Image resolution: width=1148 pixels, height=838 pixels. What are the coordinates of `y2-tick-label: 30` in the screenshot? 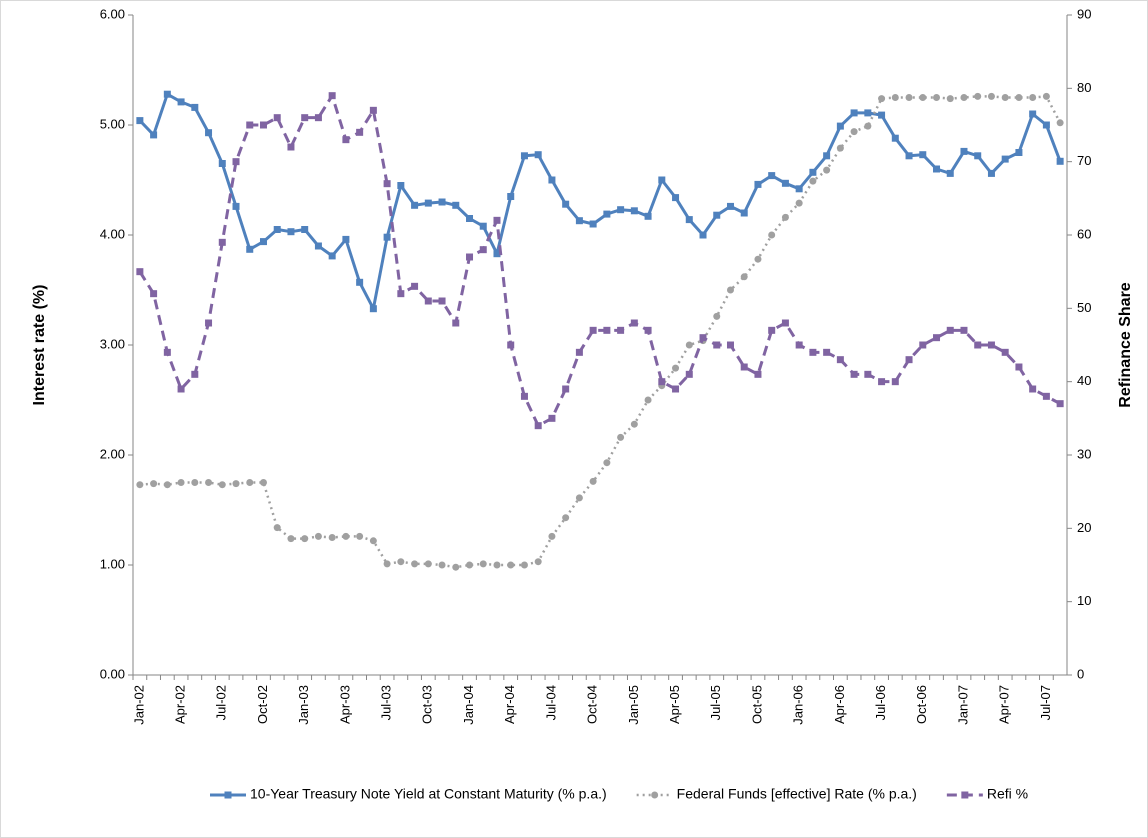 It's located at (1084, 453).